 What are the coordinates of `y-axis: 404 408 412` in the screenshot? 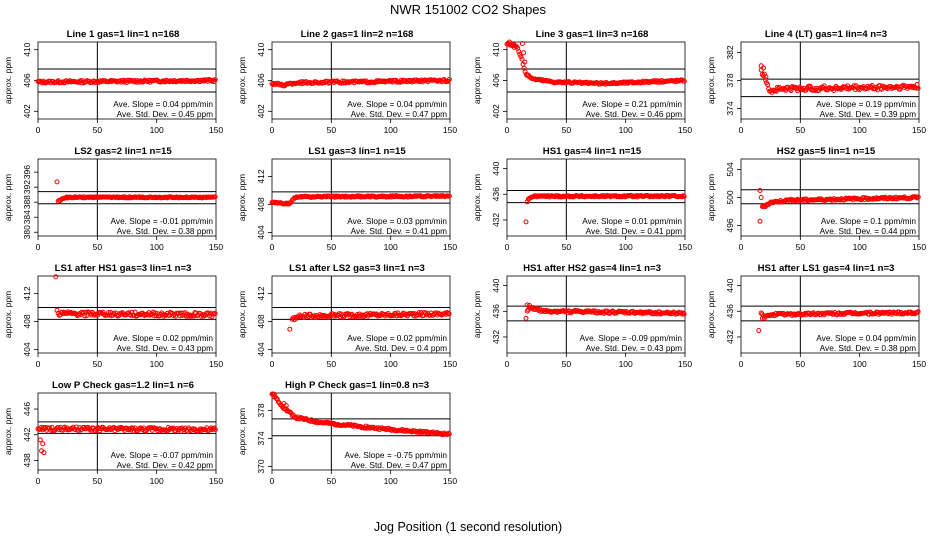 It's located at (30, 321).